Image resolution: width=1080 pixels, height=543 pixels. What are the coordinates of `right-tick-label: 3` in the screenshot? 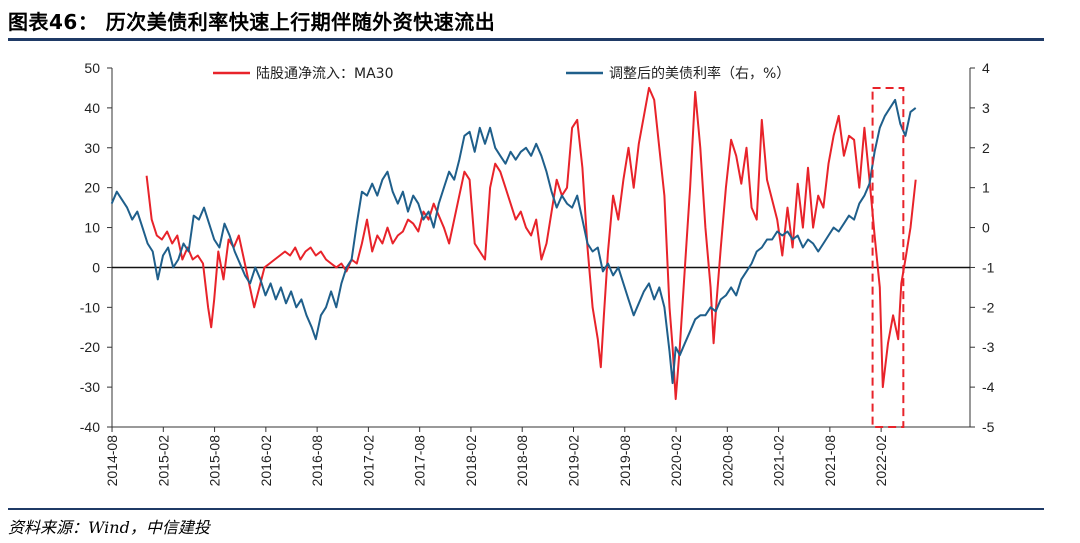 It's located at (986, 108).